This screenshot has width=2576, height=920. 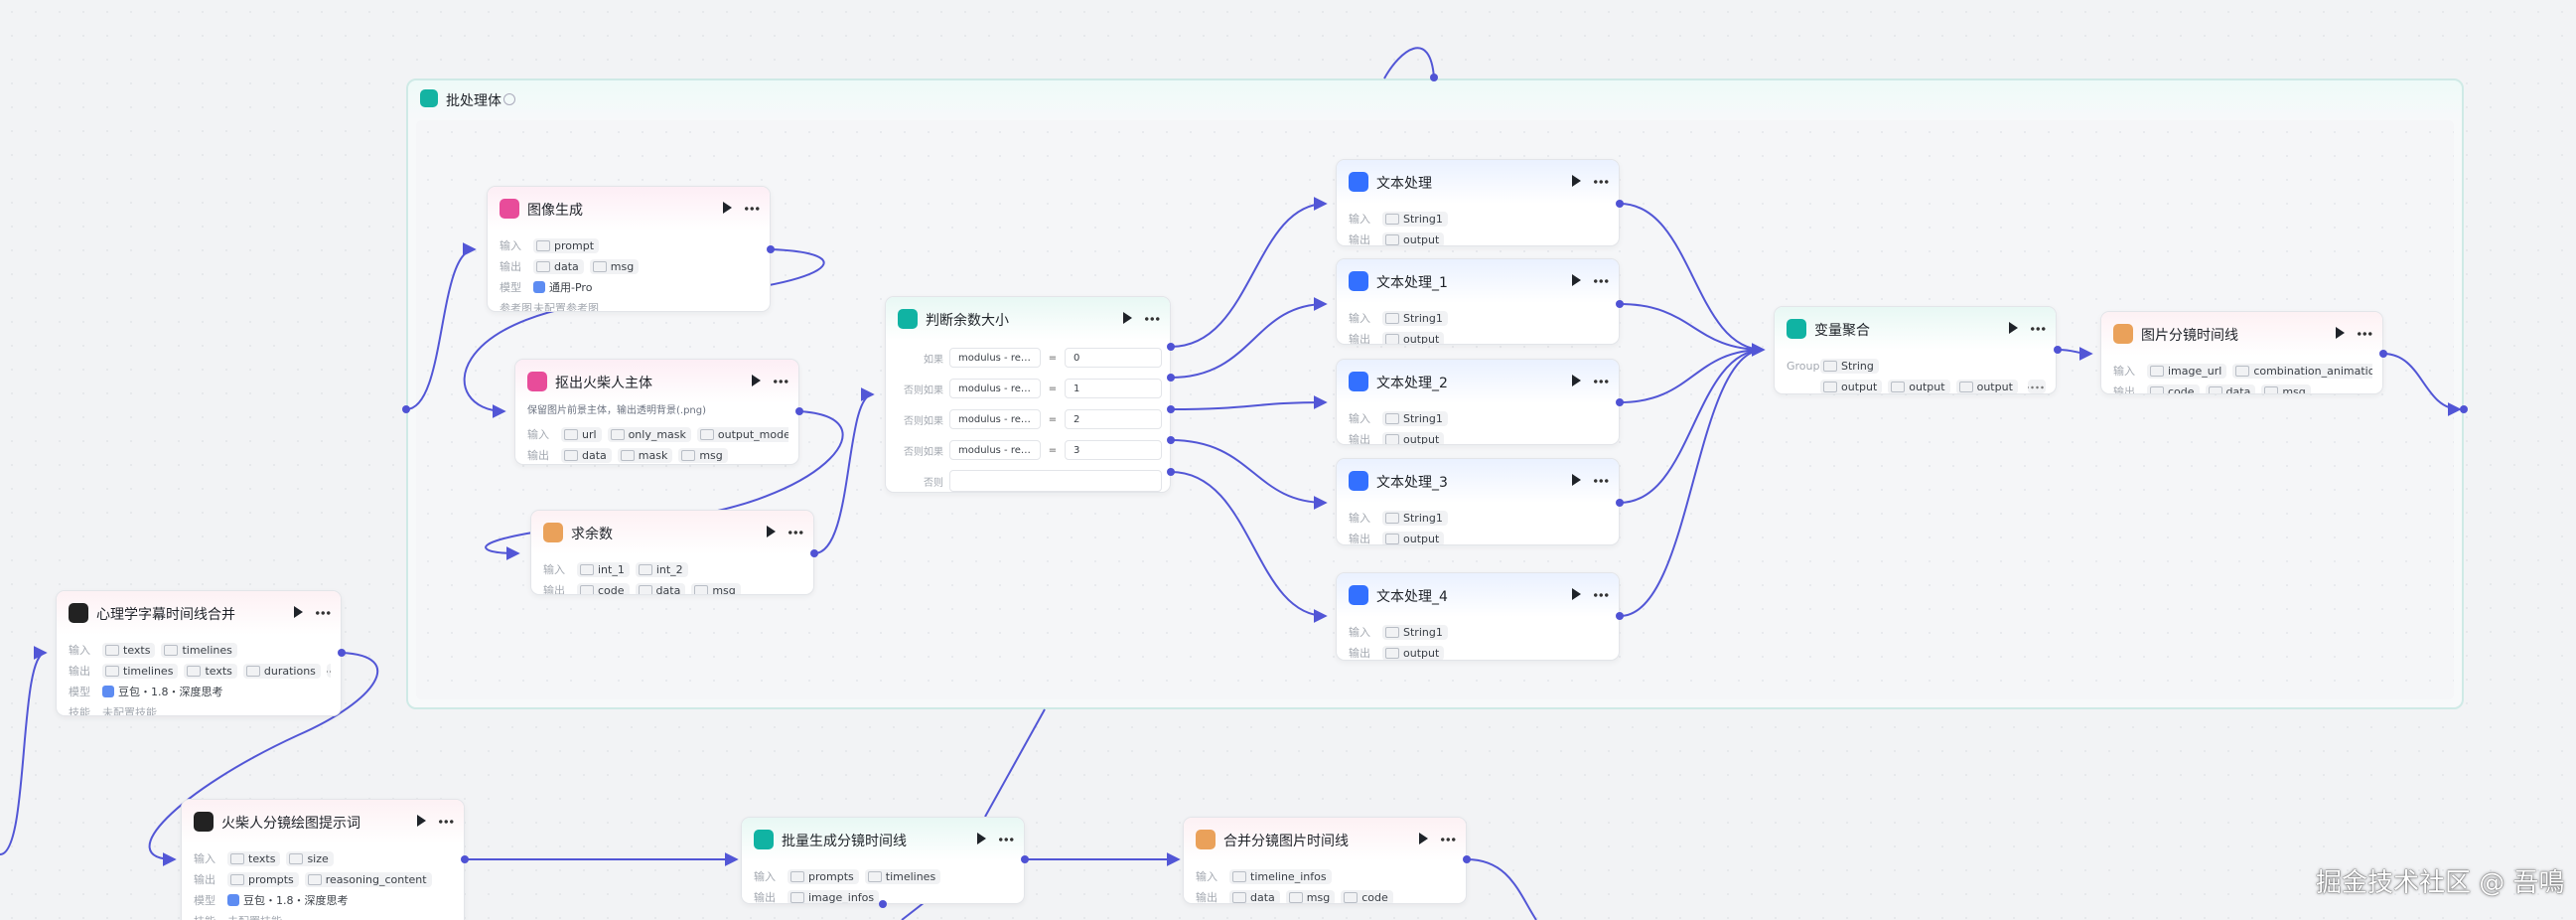 I want to click on branch-label: 否则如果, so click(x=924, y=390).